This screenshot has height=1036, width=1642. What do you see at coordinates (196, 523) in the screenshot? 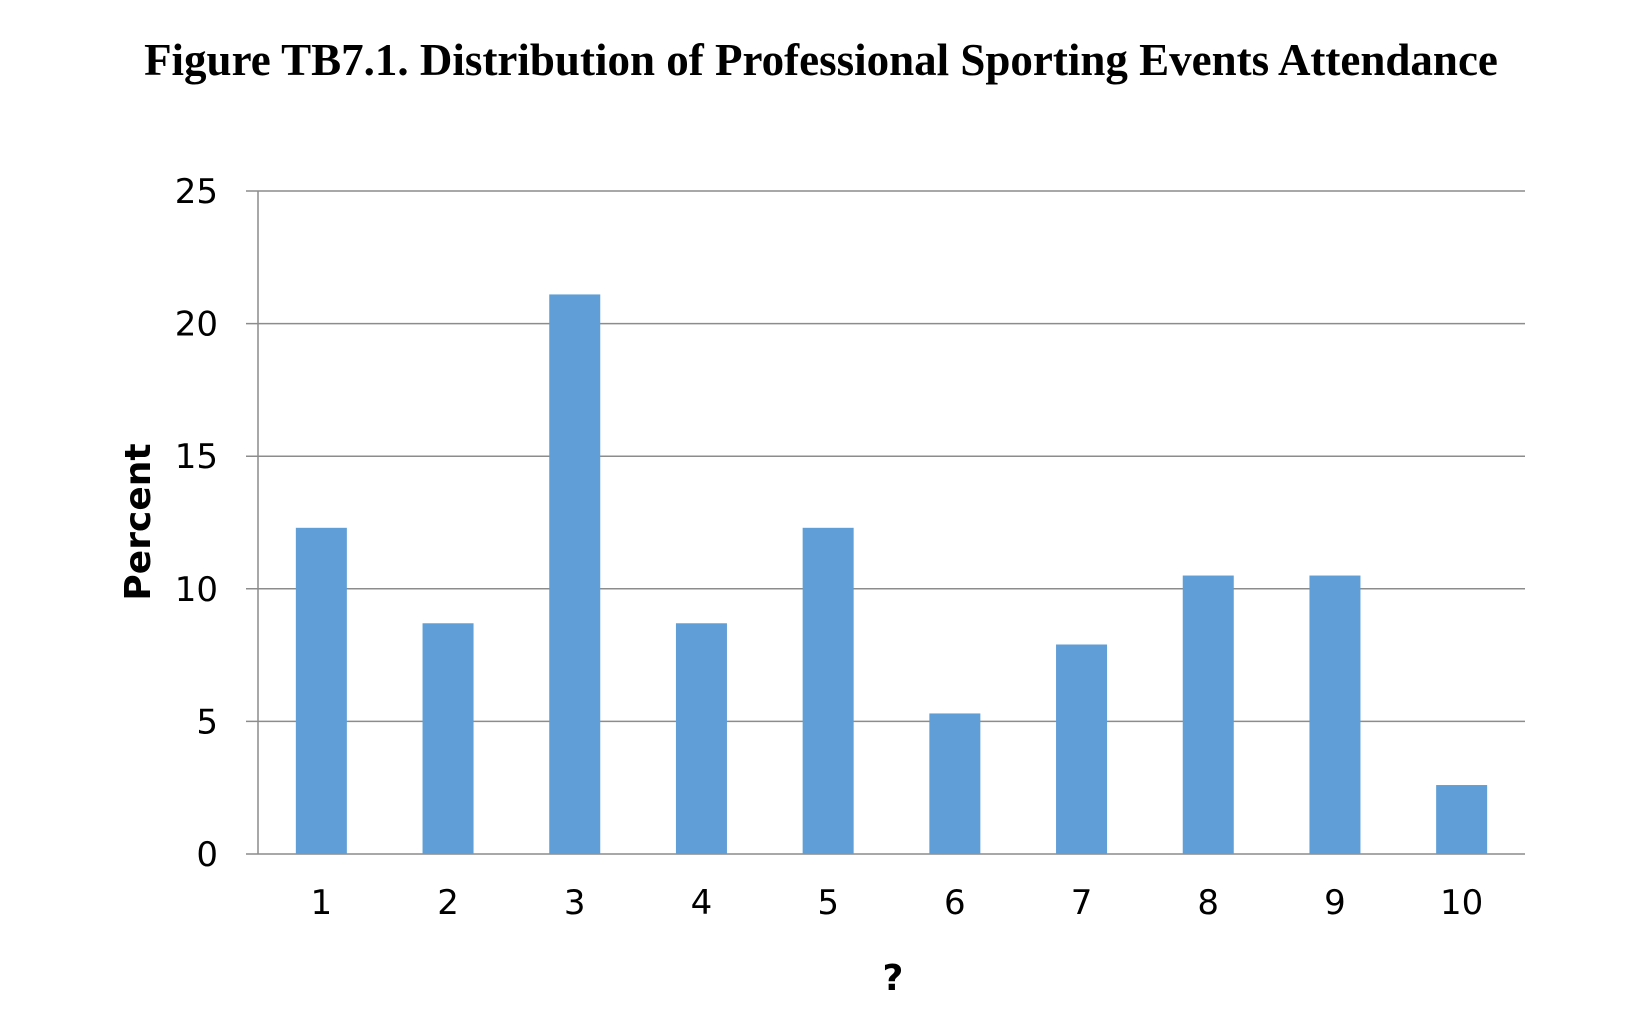
I see `y-axis-ticks: 0 5 10 15 20 25` at bounding box center [196, 523].